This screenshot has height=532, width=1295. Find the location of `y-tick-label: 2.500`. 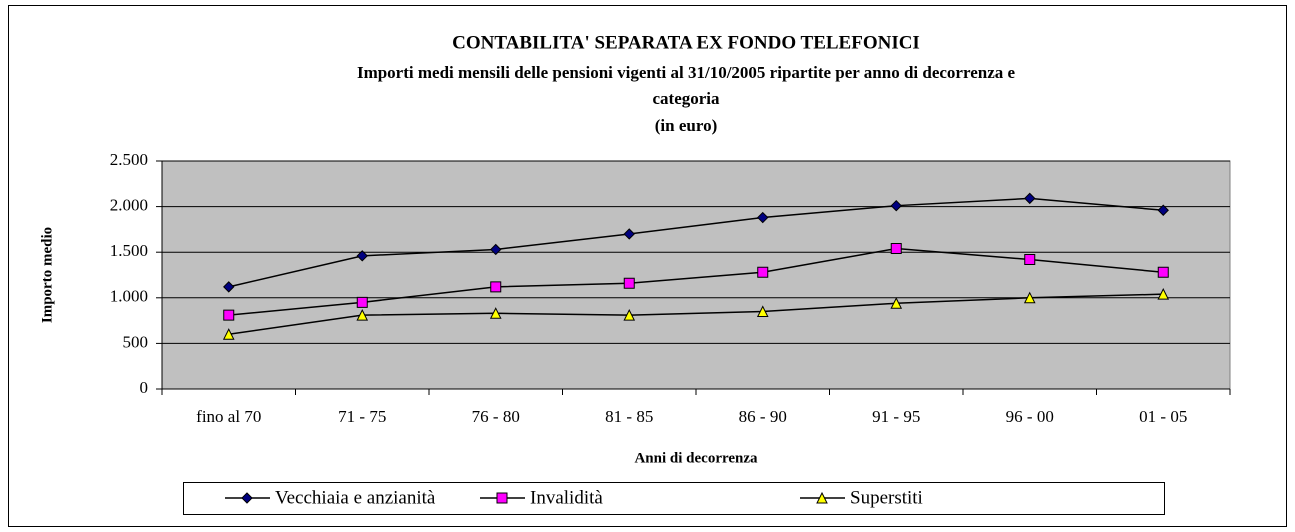

y-tick-label: 2.500 is located at coordinates (129, 159).